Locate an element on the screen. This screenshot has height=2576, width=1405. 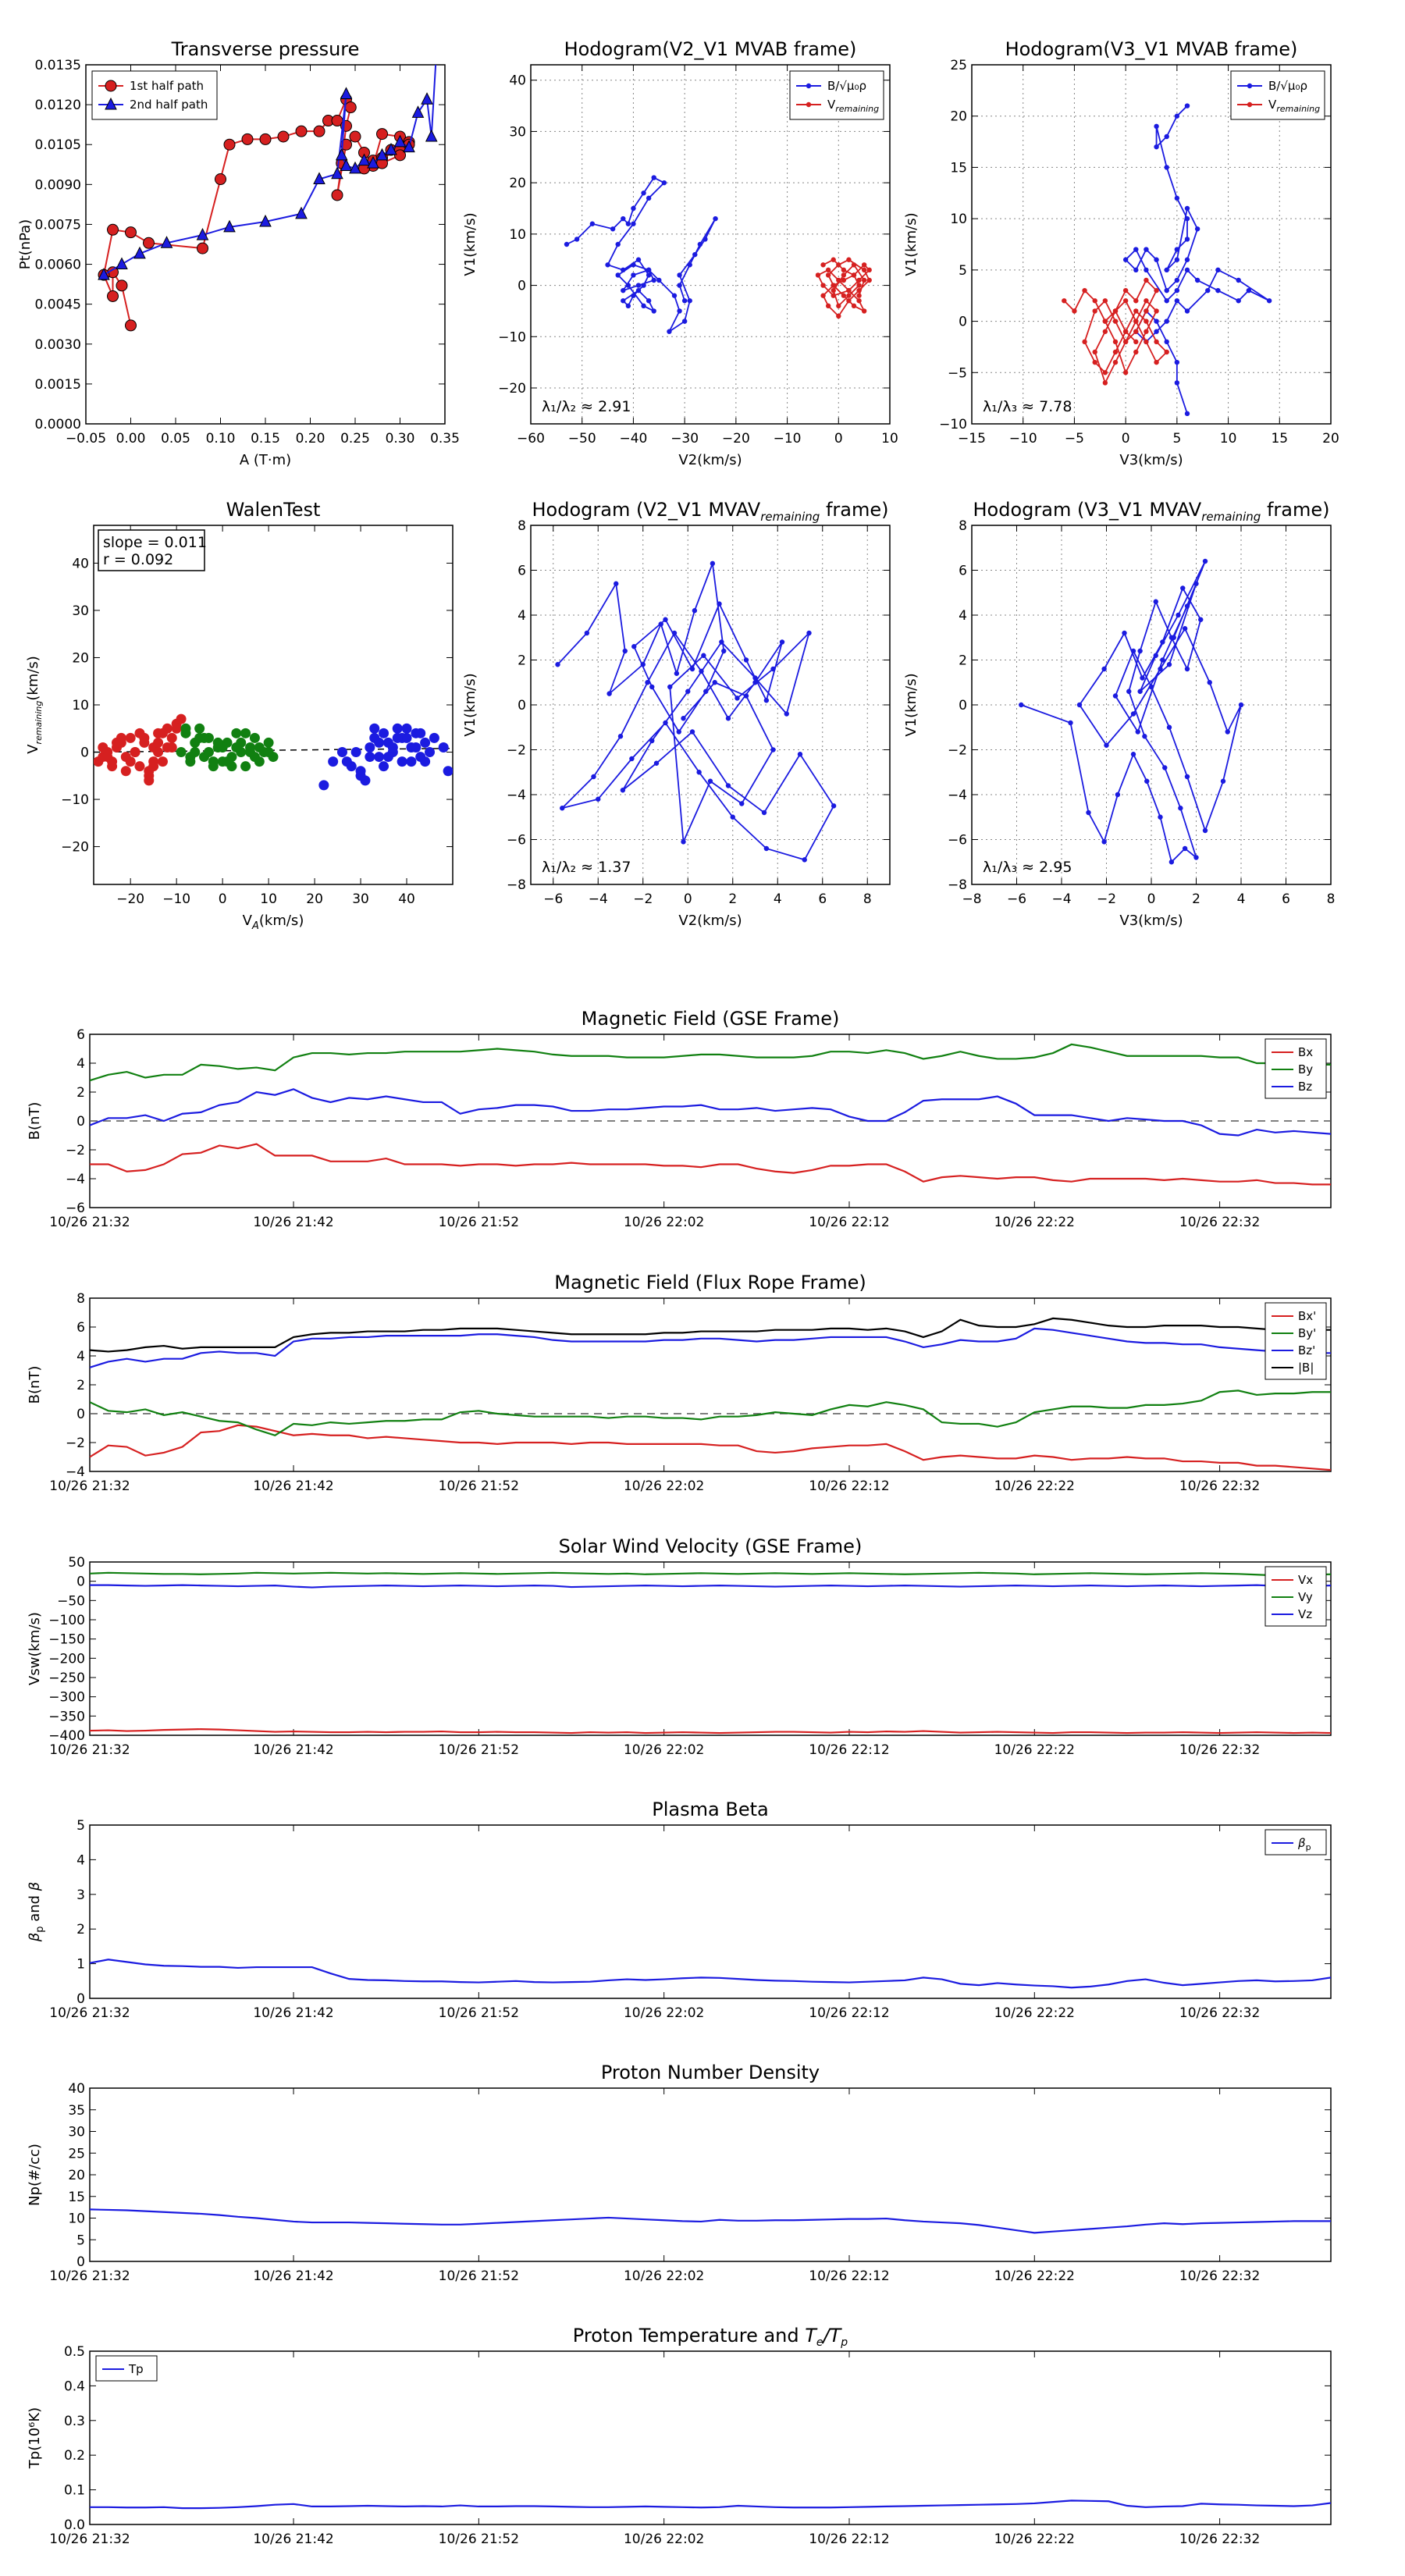
x-tick-label: 0 is located at coordinates (1126, 439).